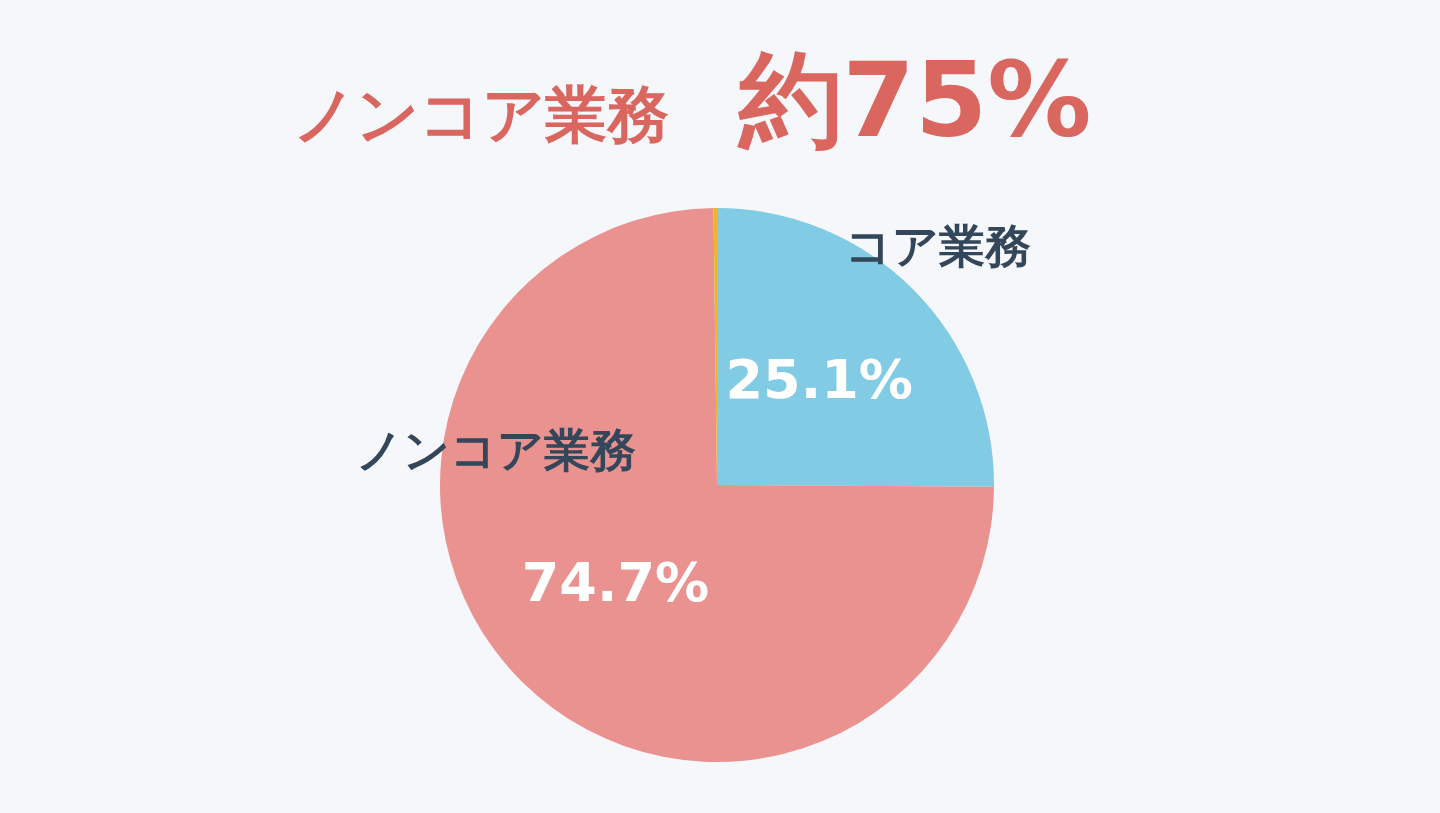 The image size is (1440, 813). Describe the element at coordinates (692, 100) in the screenshot. I see `chart-title: ノンコア業務 約75%` at that location.